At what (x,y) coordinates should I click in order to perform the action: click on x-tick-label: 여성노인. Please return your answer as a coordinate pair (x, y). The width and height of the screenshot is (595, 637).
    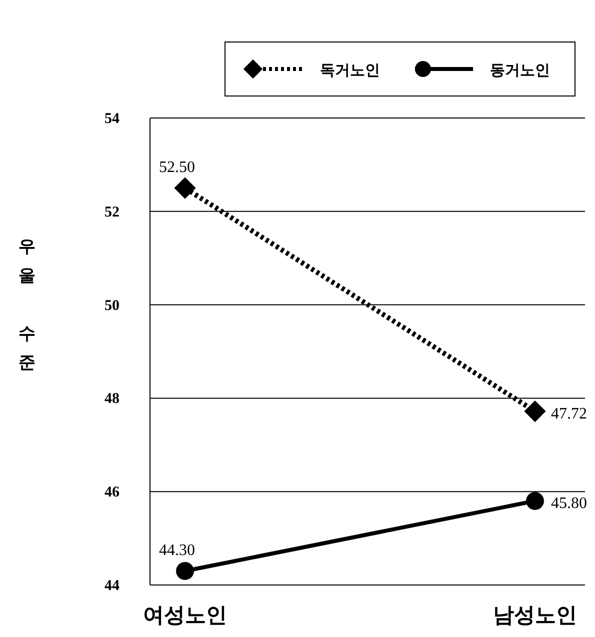
    Looking at the image, I should click on (185, 615).